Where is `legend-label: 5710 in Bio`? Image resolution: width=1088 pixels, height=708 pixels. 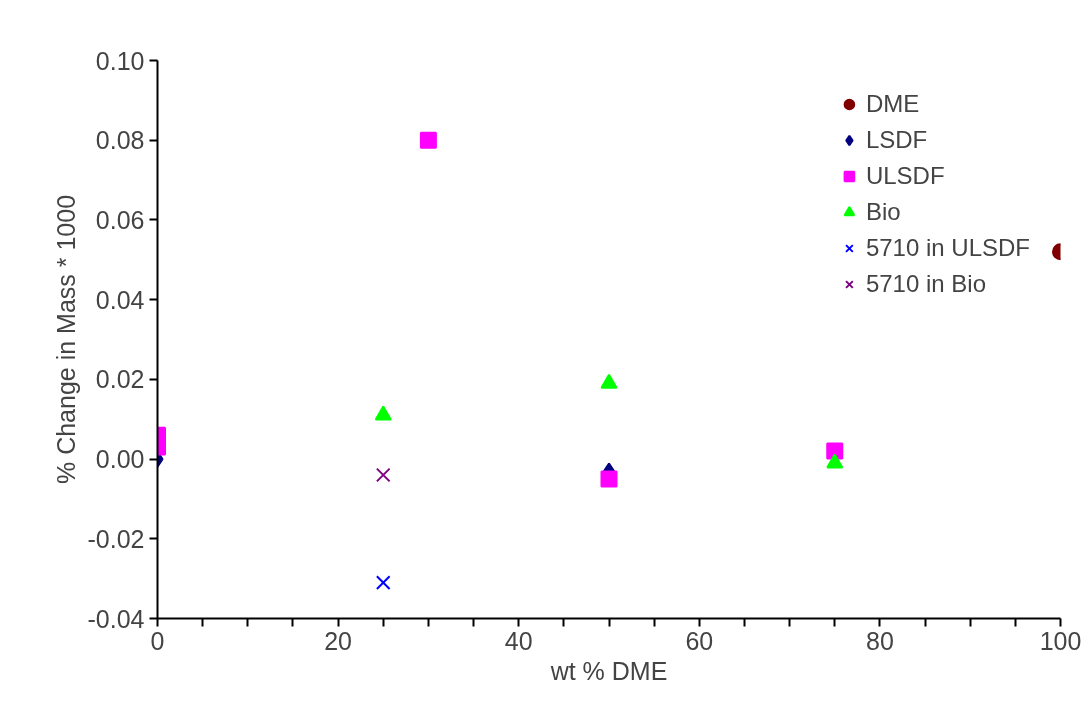 legend-label: 5710 in Bio is located at coordinates (925, 284).